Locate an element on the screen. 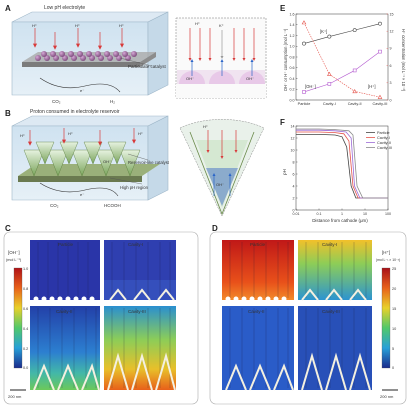 The width and height of the screenshot is (411, 413). f-legend-0: Particle is located at coordinates (383, 133).